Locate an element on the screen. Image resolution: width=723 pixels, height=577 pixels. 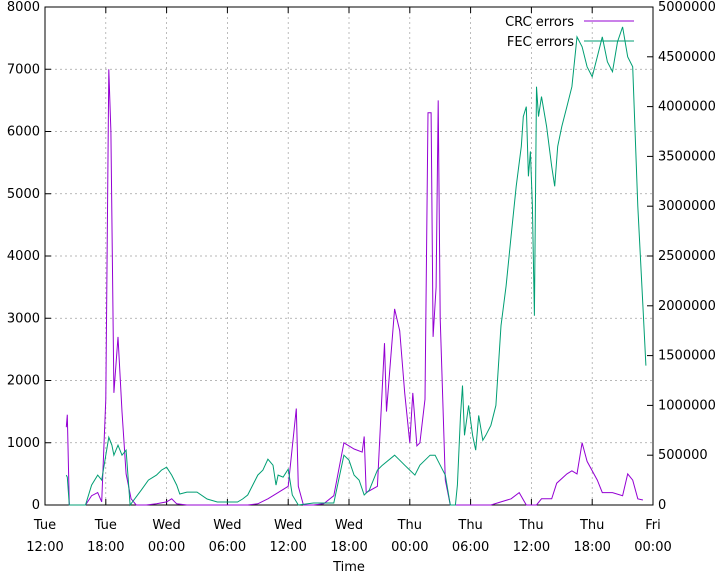
y-left-tick-label: 2000 is located at coordinates (23, 381).